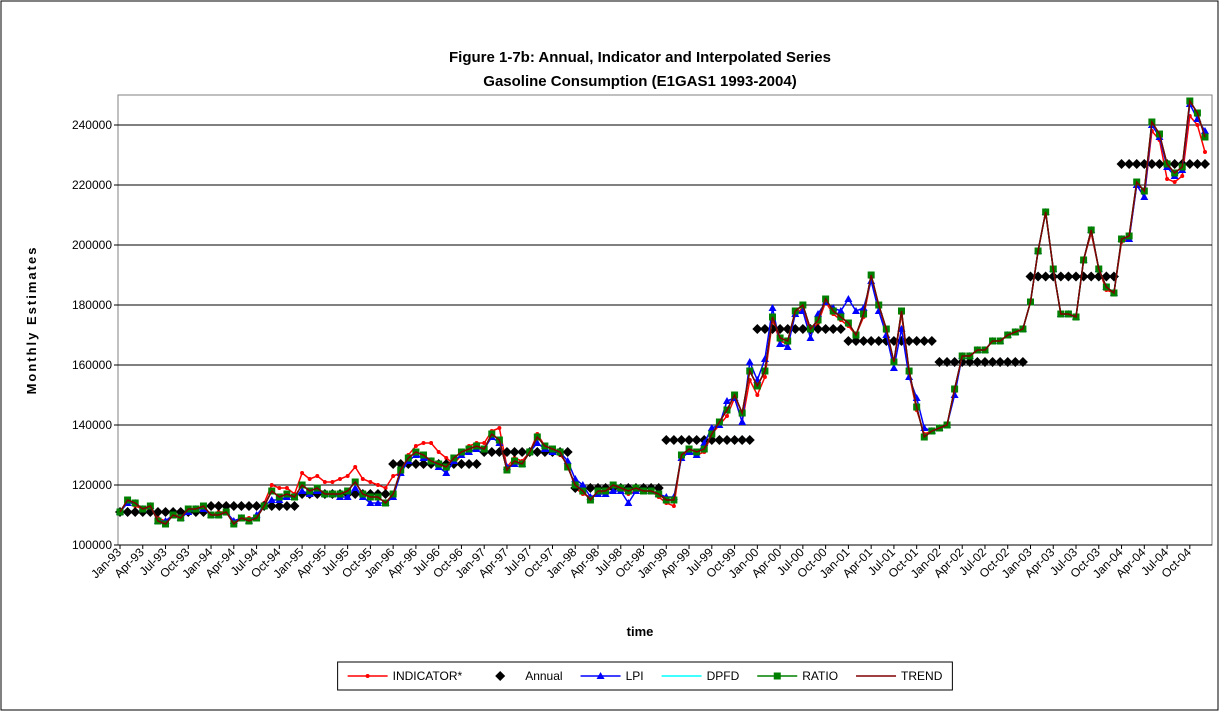 The width and height of the screenshot is (1220, 712). Describe the element at coordinates (922, 676) in the screenshot. I see `legend-label: TREND` at that location.